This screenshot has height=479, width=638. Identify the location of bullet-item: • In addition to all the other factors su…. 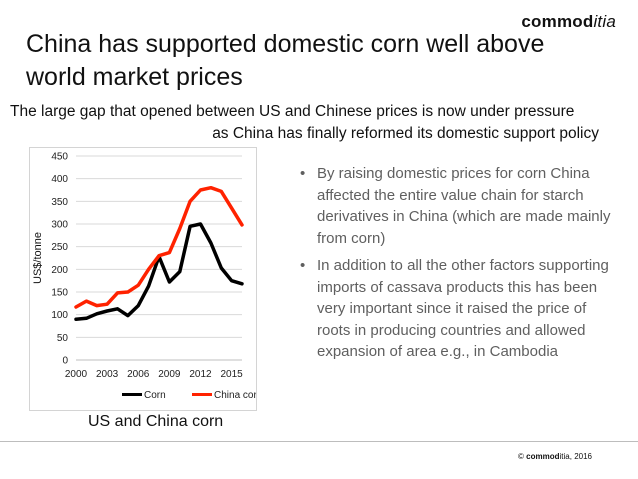
(461, 309).